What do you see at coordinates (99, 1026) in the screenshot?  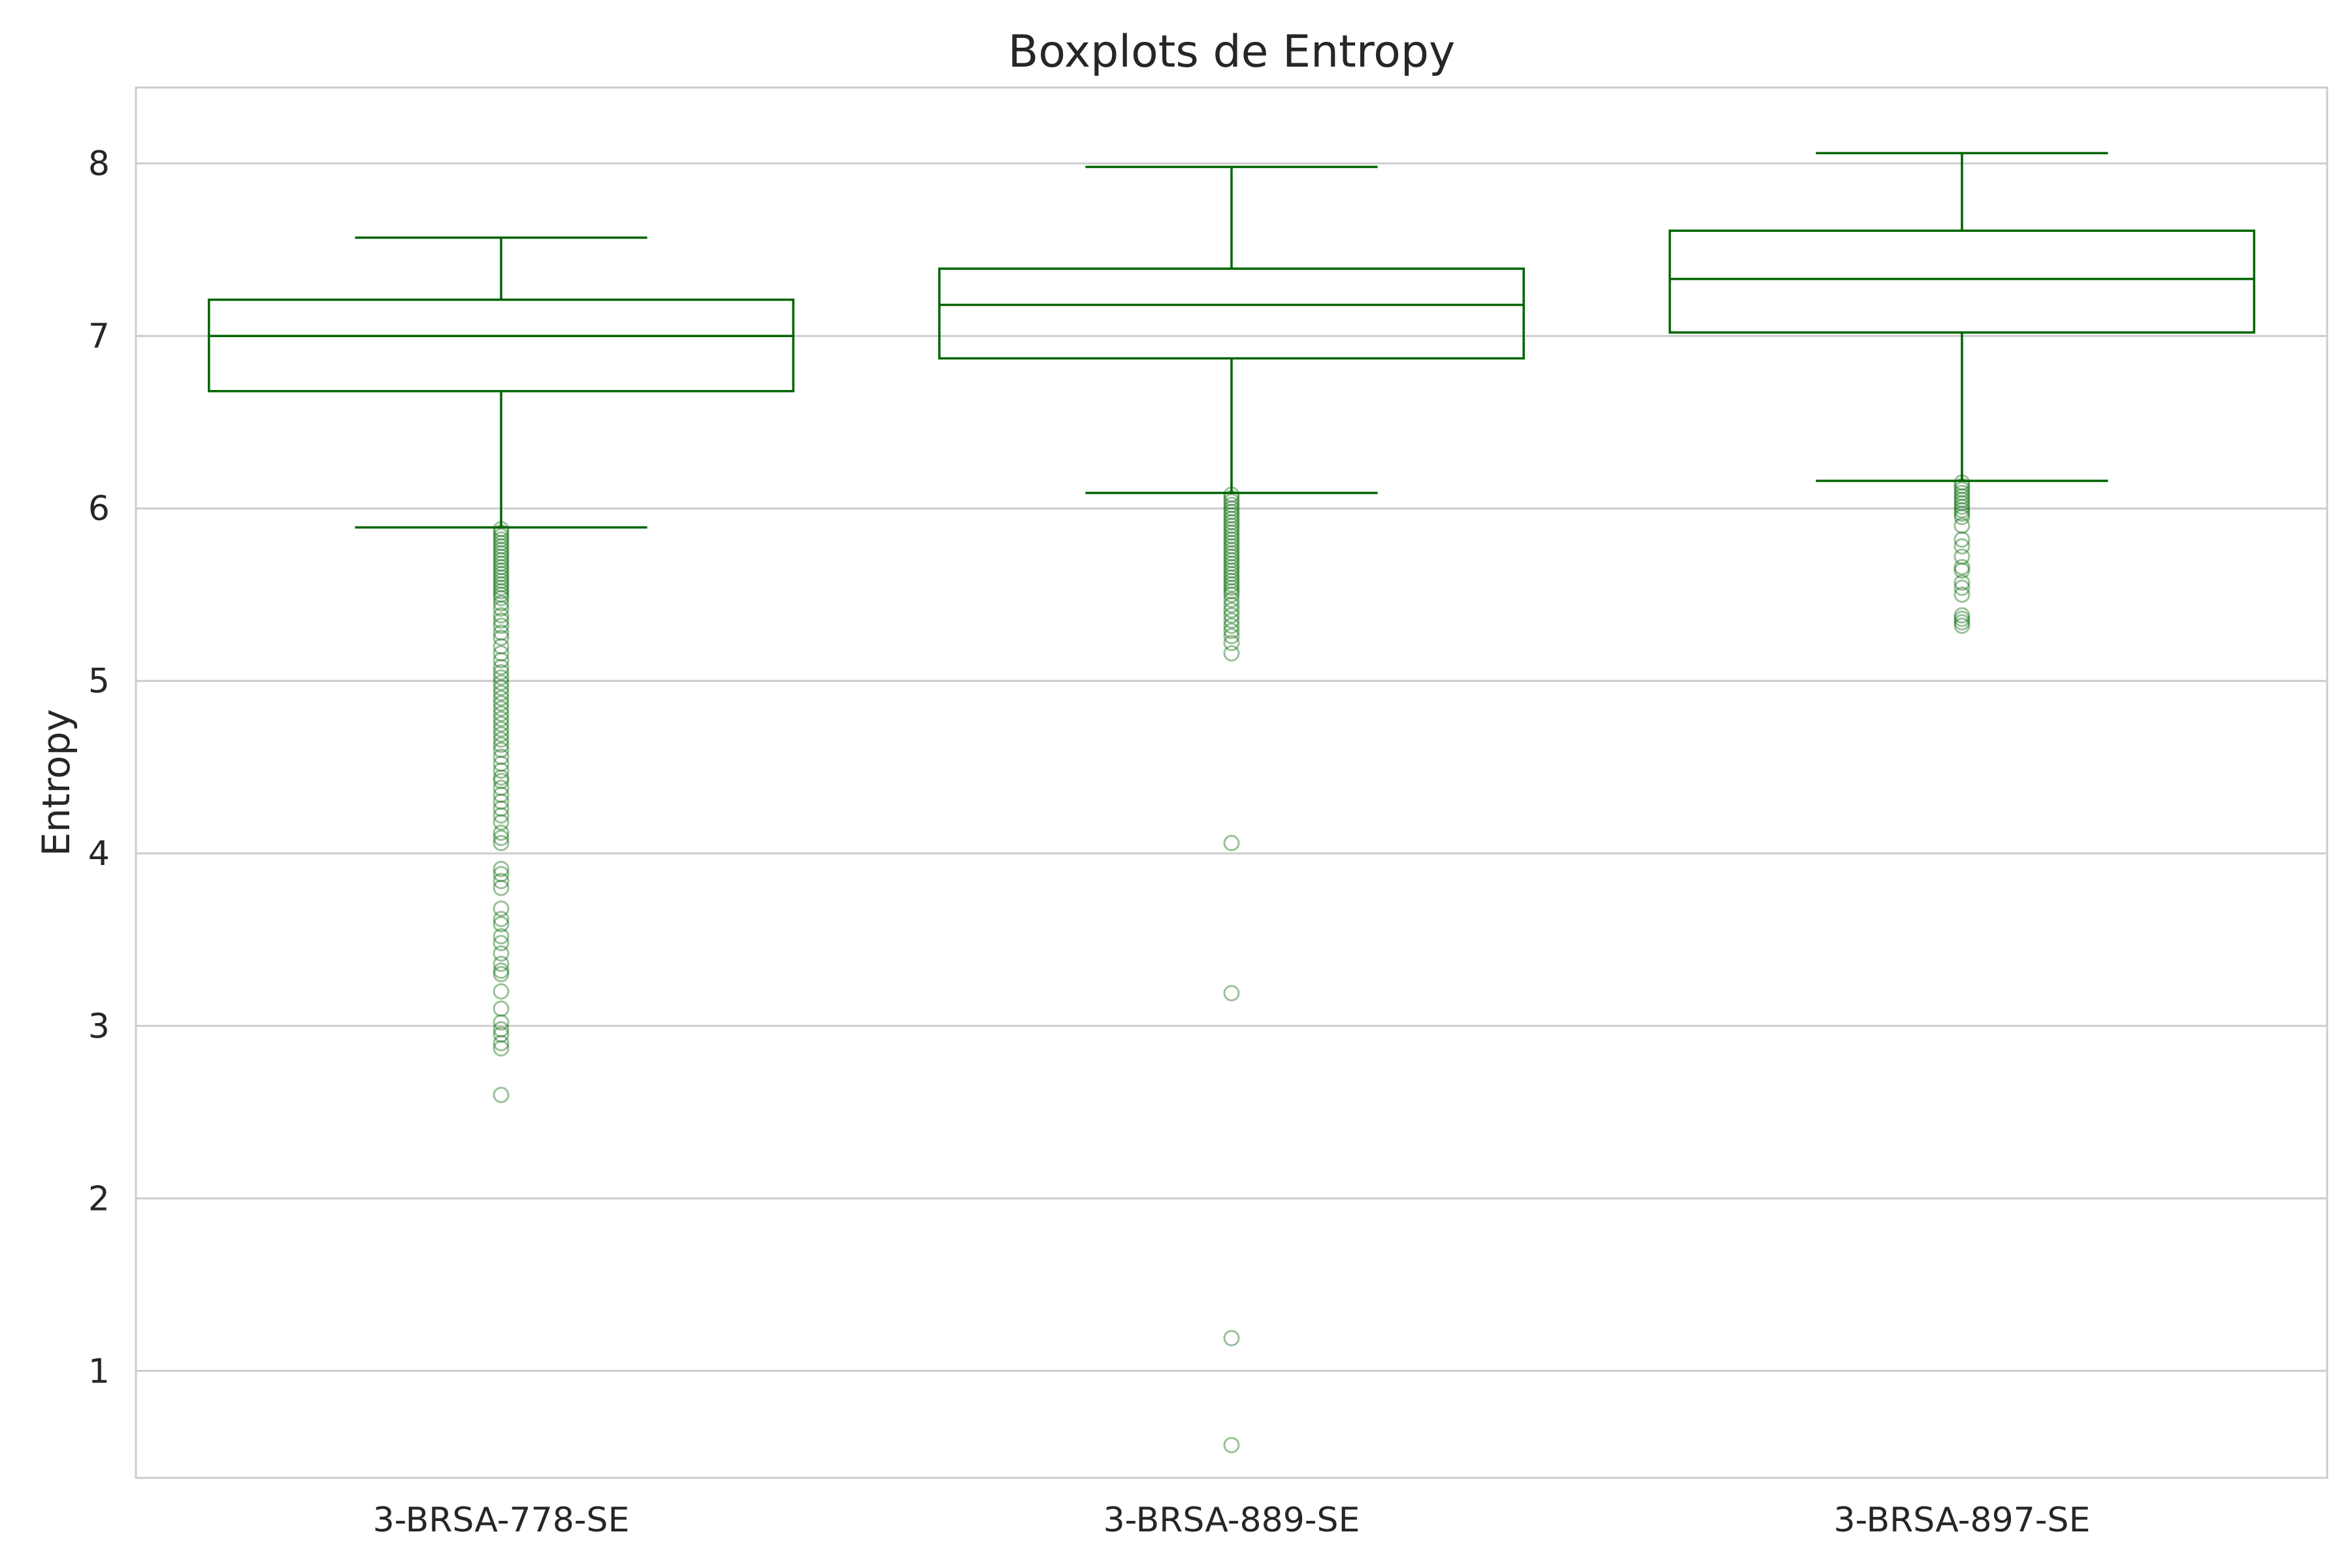 I see `y-tick-label: 3` at bounding box center [99, 1026].